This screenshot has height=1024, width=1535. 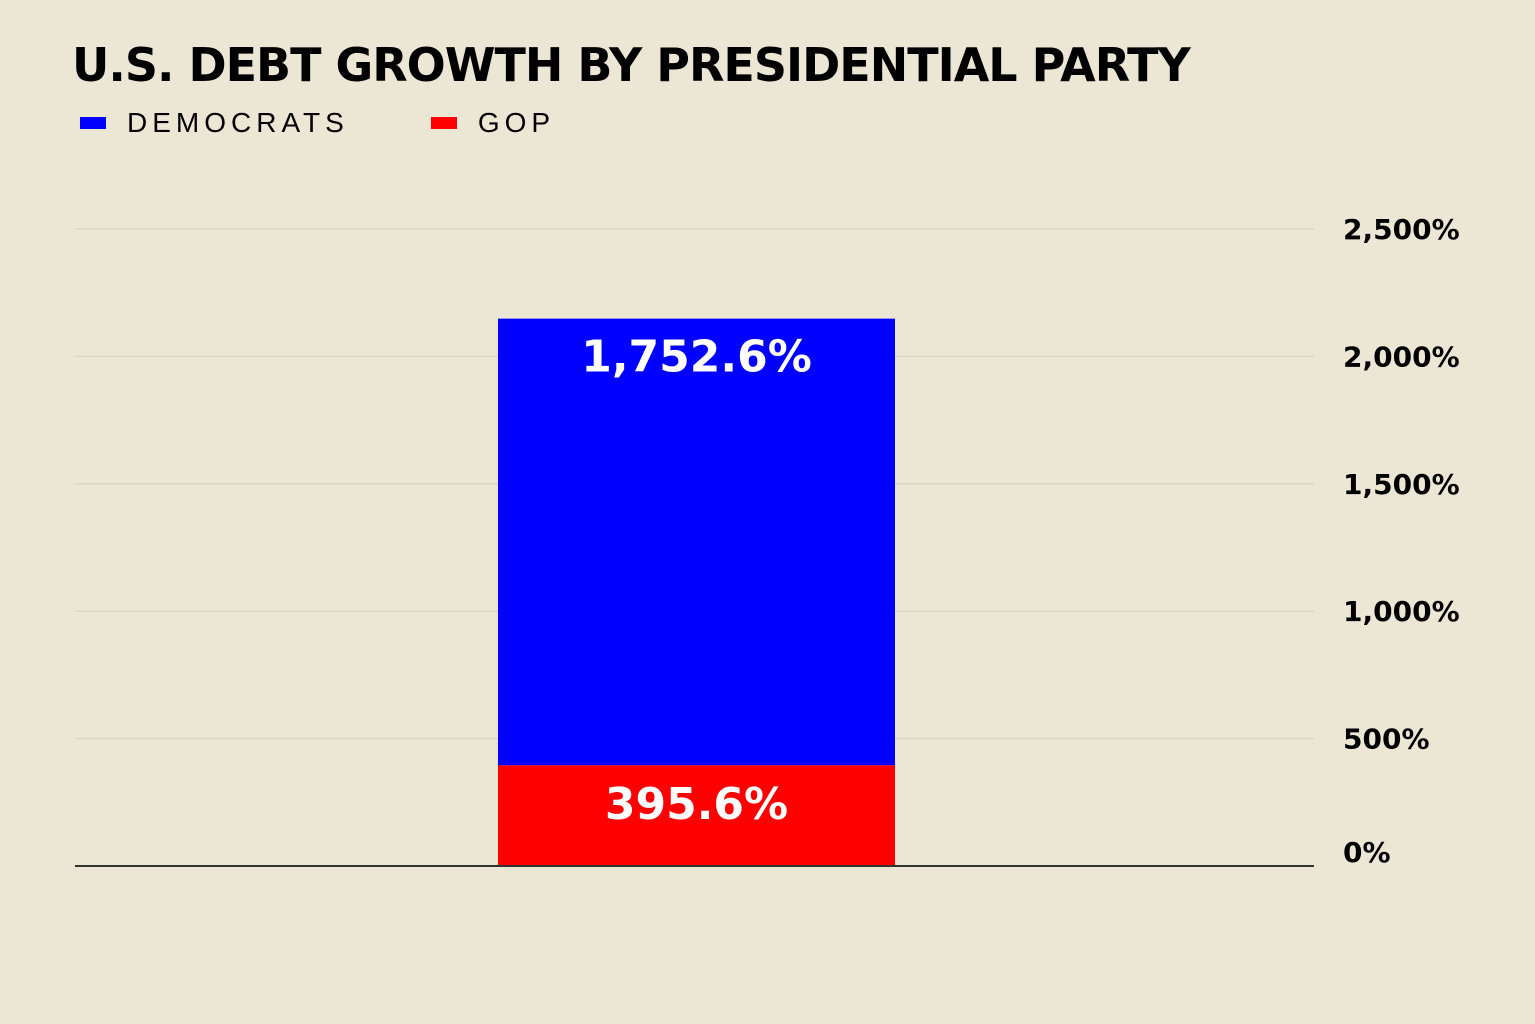 I want to click on legend-item-democrats: DEMOCRATS, so click(x=214, y=123).